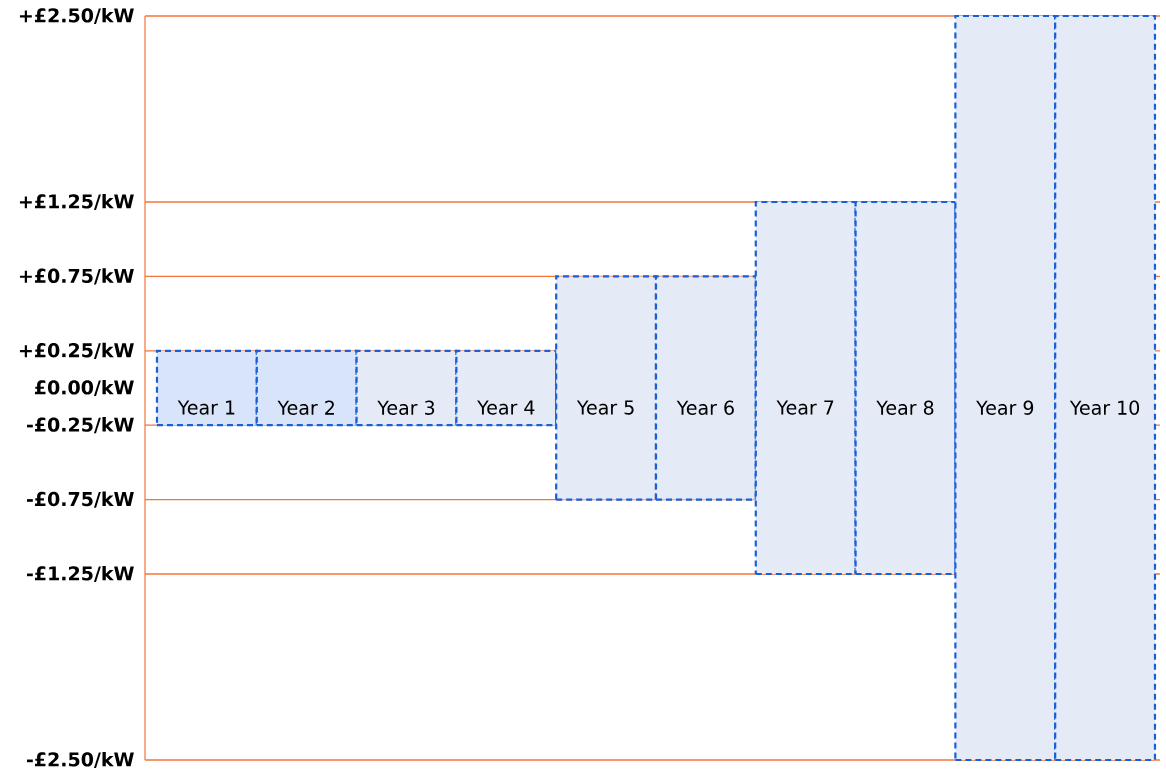 The height and width of the screenshot is (776, 1166). What do you see at coordinates (84, 388) in the screenshot?
I see `y-tick-label: £0.00/kW` at bounding box center [84, 388].